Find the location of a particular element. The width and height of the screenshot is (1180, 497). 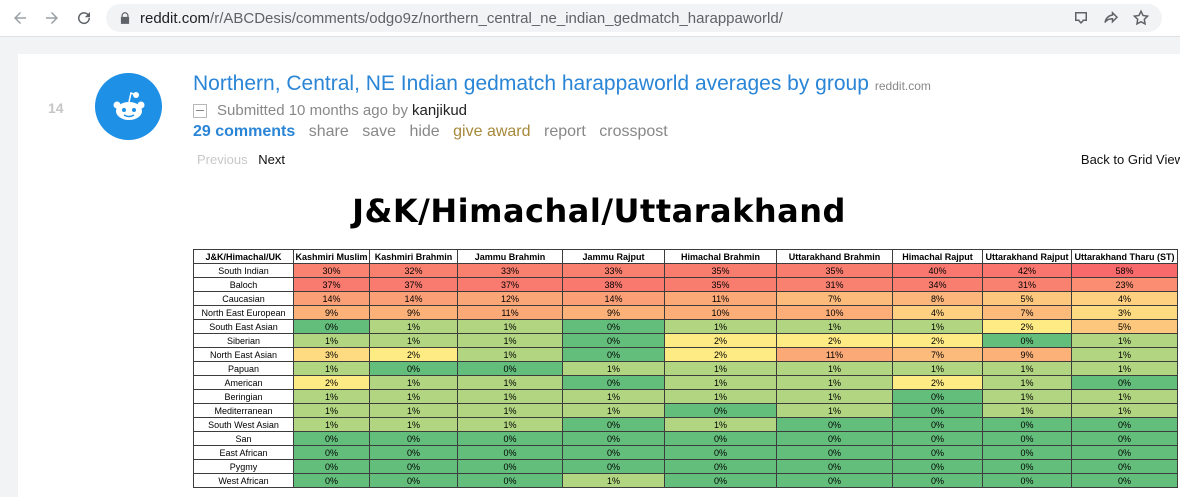

install-app-icon is located at coordinates (1081, 18).